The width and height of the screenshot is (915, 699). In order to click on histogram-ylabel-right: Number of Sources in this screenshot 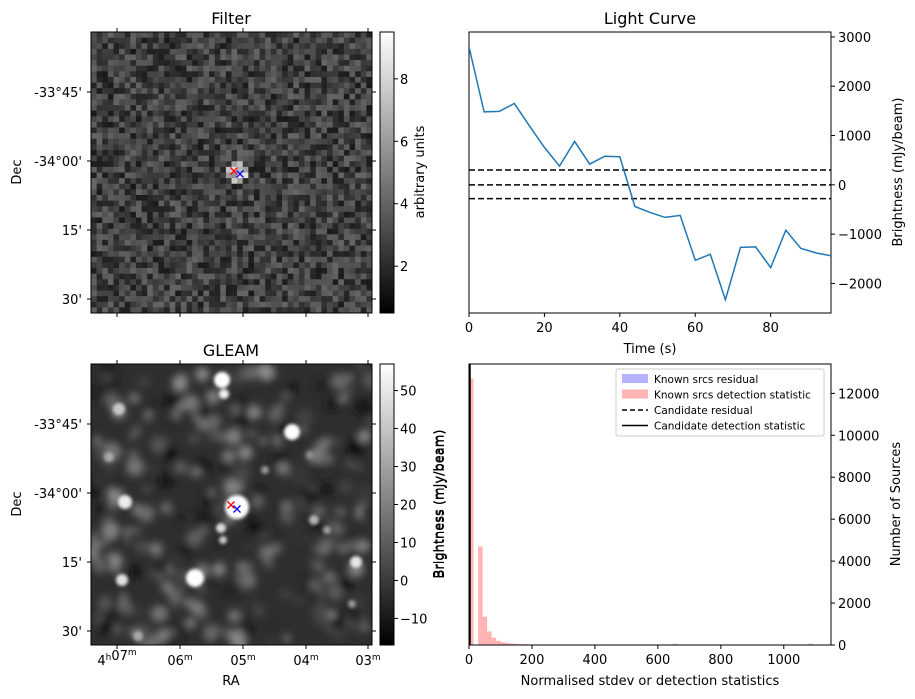, I will do `click(896, 504)`.